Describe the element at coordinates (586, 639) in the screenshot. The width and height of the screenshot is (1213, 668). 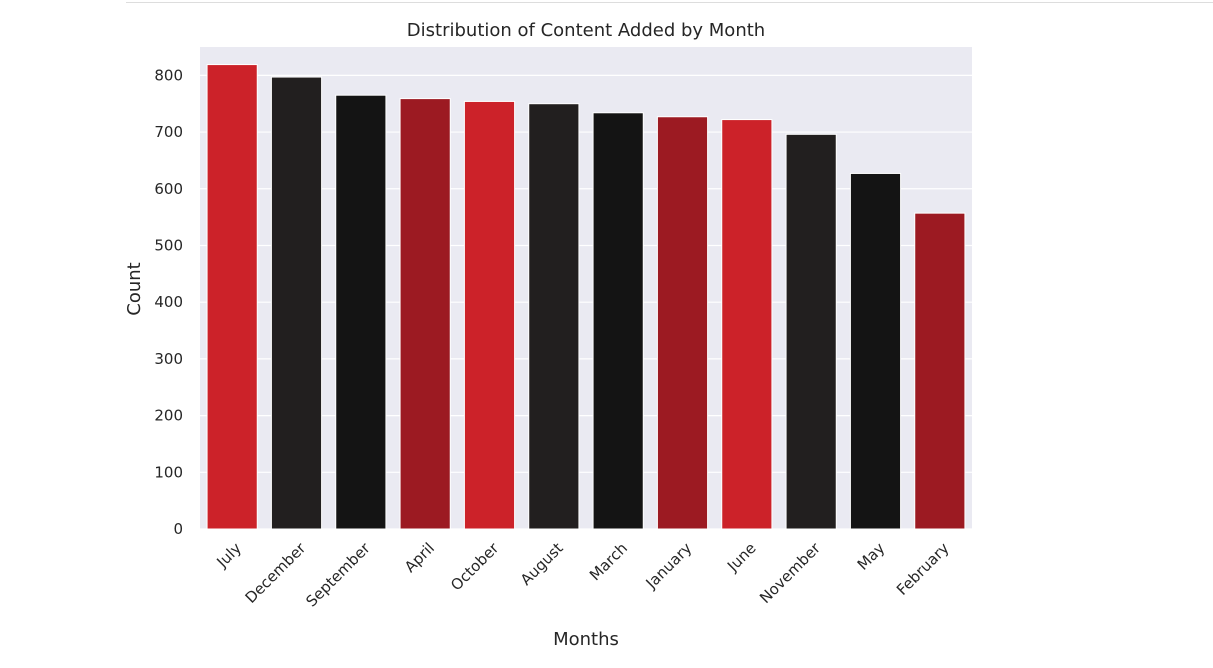
I see `x-axis-label: Months` at that location.